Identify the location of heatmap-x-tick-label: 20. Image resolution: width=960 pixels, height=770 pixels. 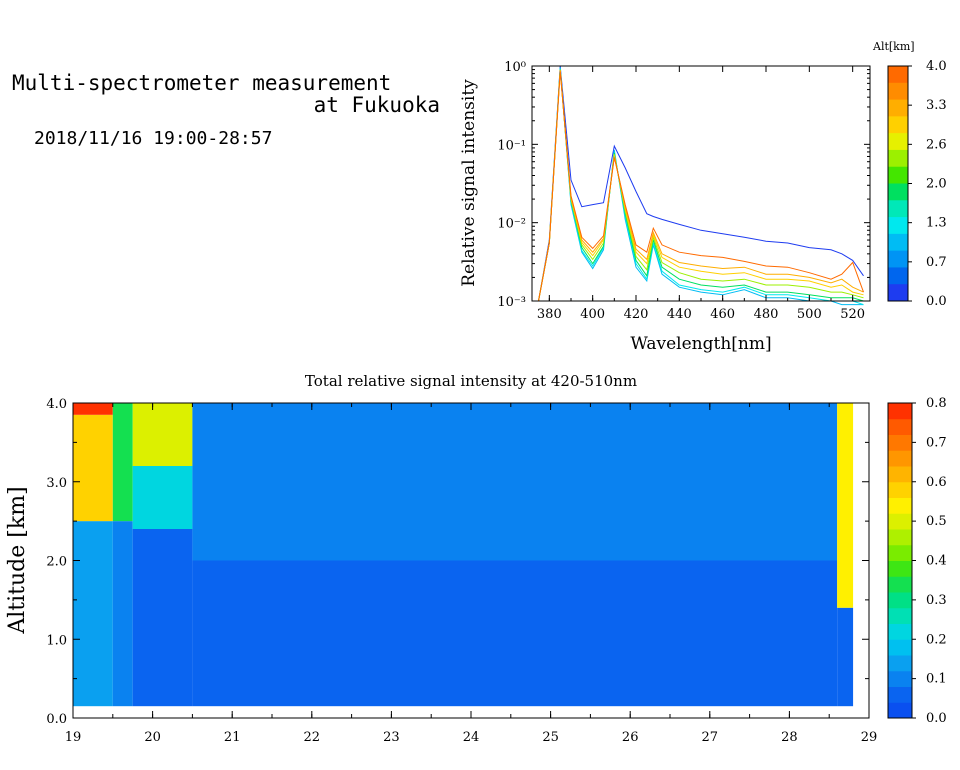
(152, 737).